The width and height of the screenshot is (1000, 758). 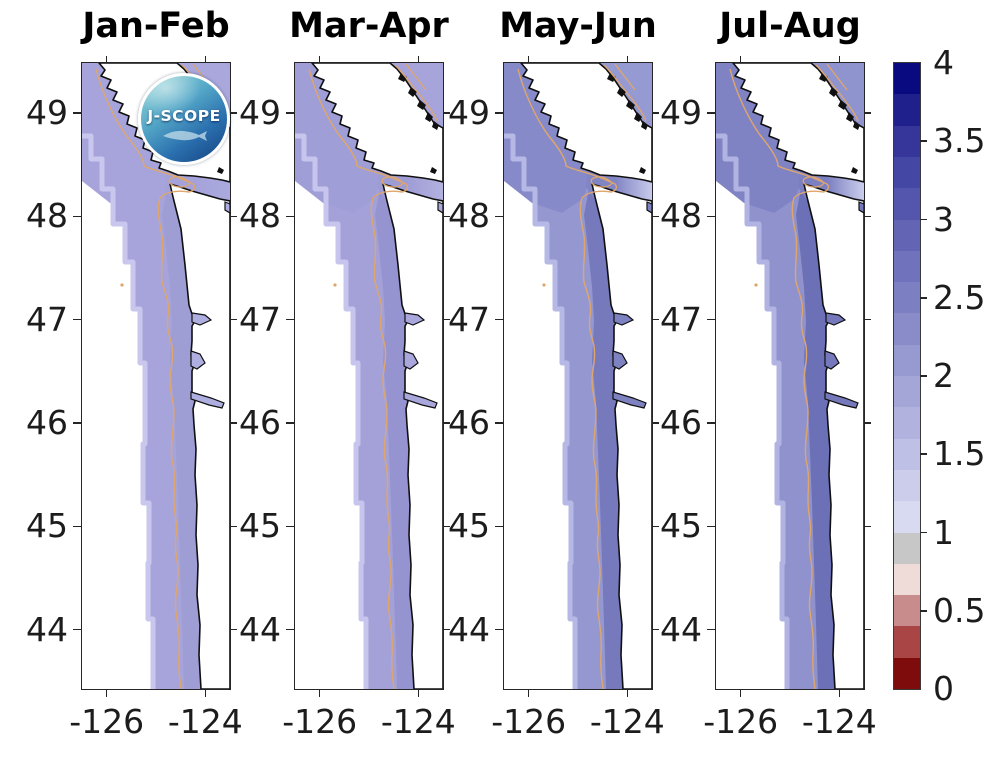 I want to click on panel-title: Jan-Feb, so click(x=156, y=26).